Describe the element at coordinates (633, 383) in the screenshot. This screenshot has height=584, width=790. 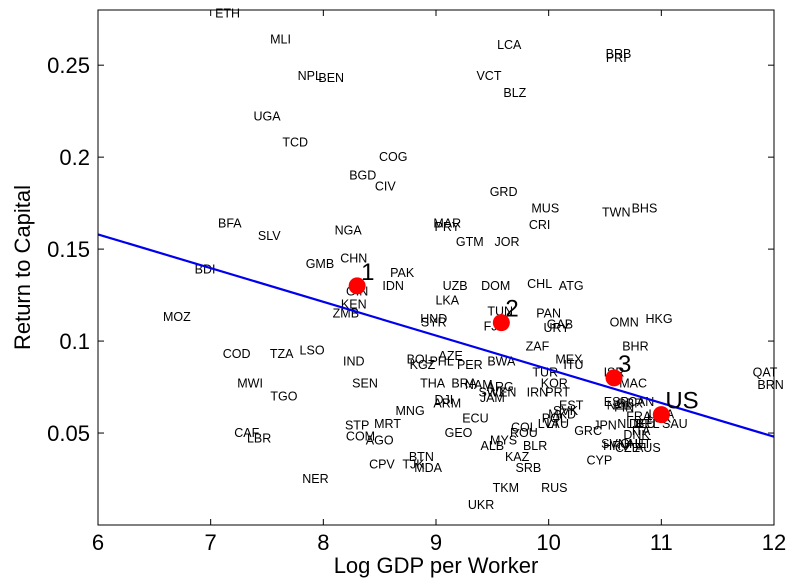
I see `country-label-mac: MAC` at that location.